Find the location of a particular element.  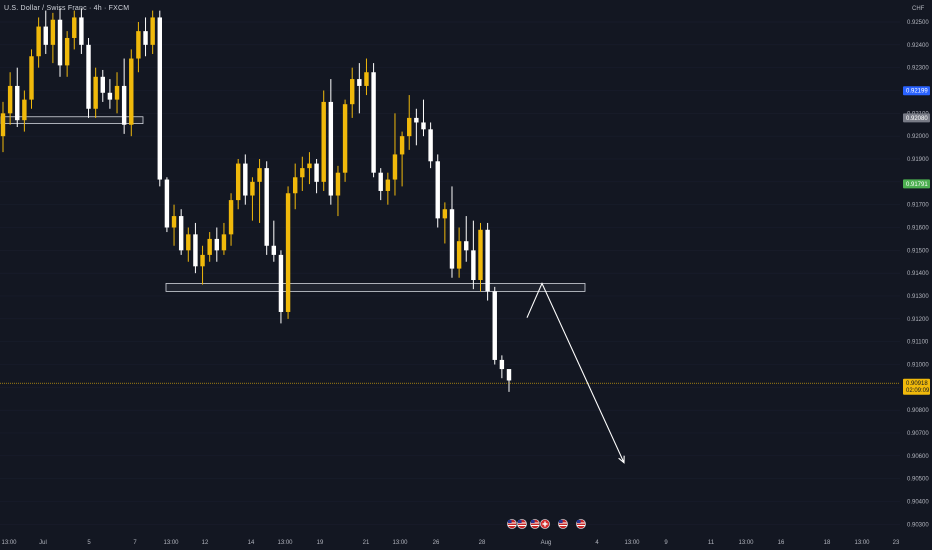

price-tick-label: 0.91500 is located at coordinates (918, 251).